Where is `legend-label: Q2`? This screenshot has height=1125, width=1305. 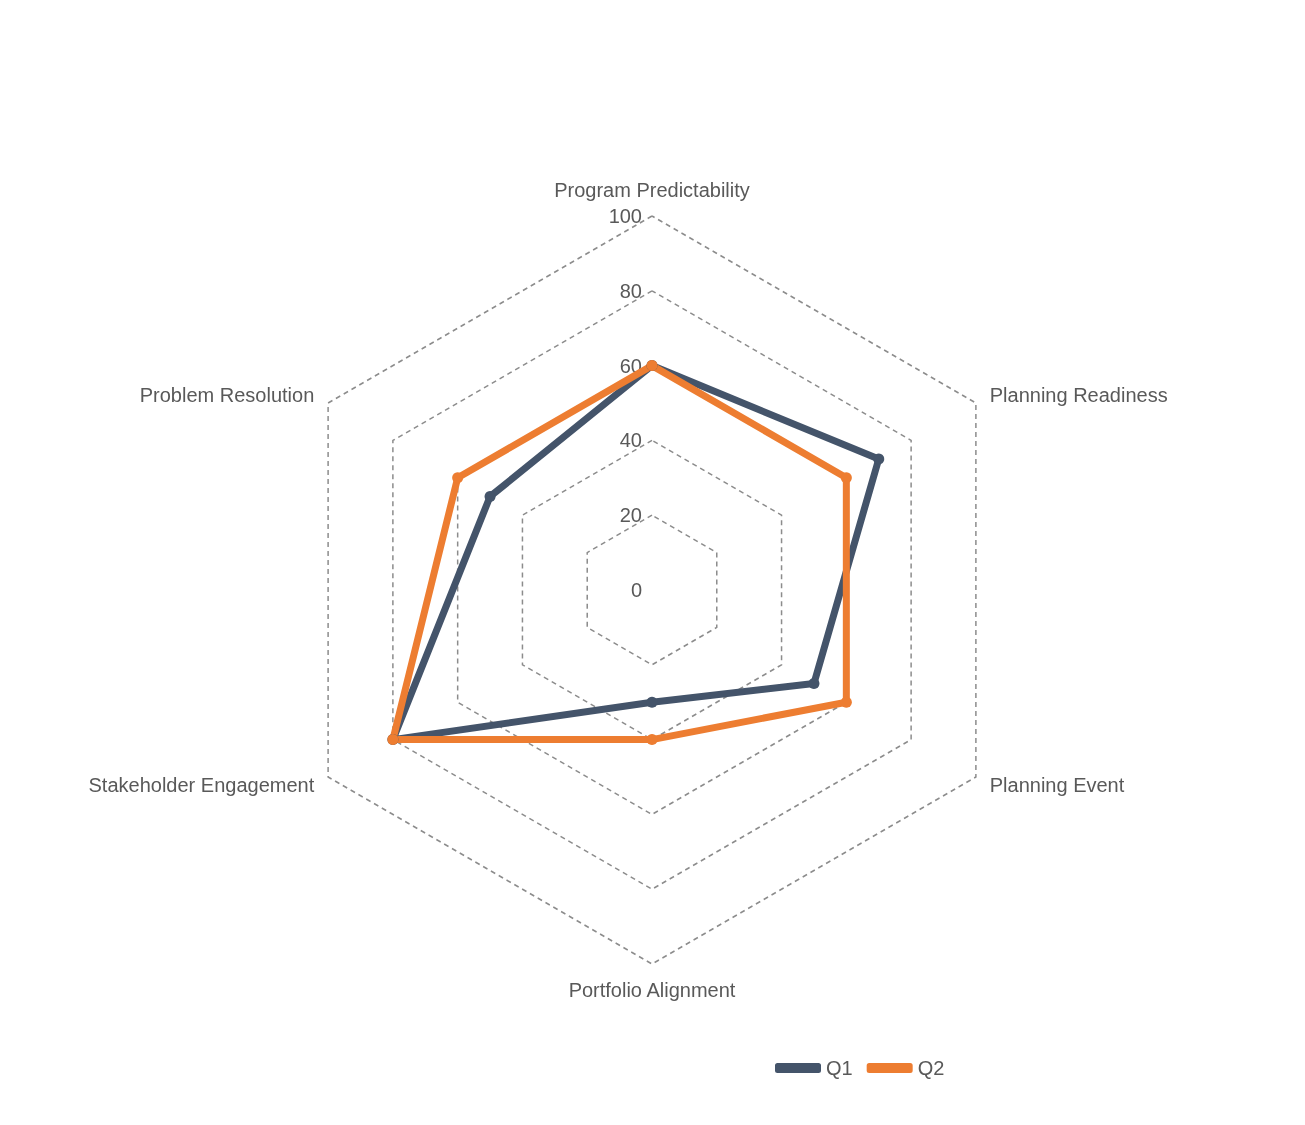 legend-label: Q2 is located at coordinates (931, 1068).